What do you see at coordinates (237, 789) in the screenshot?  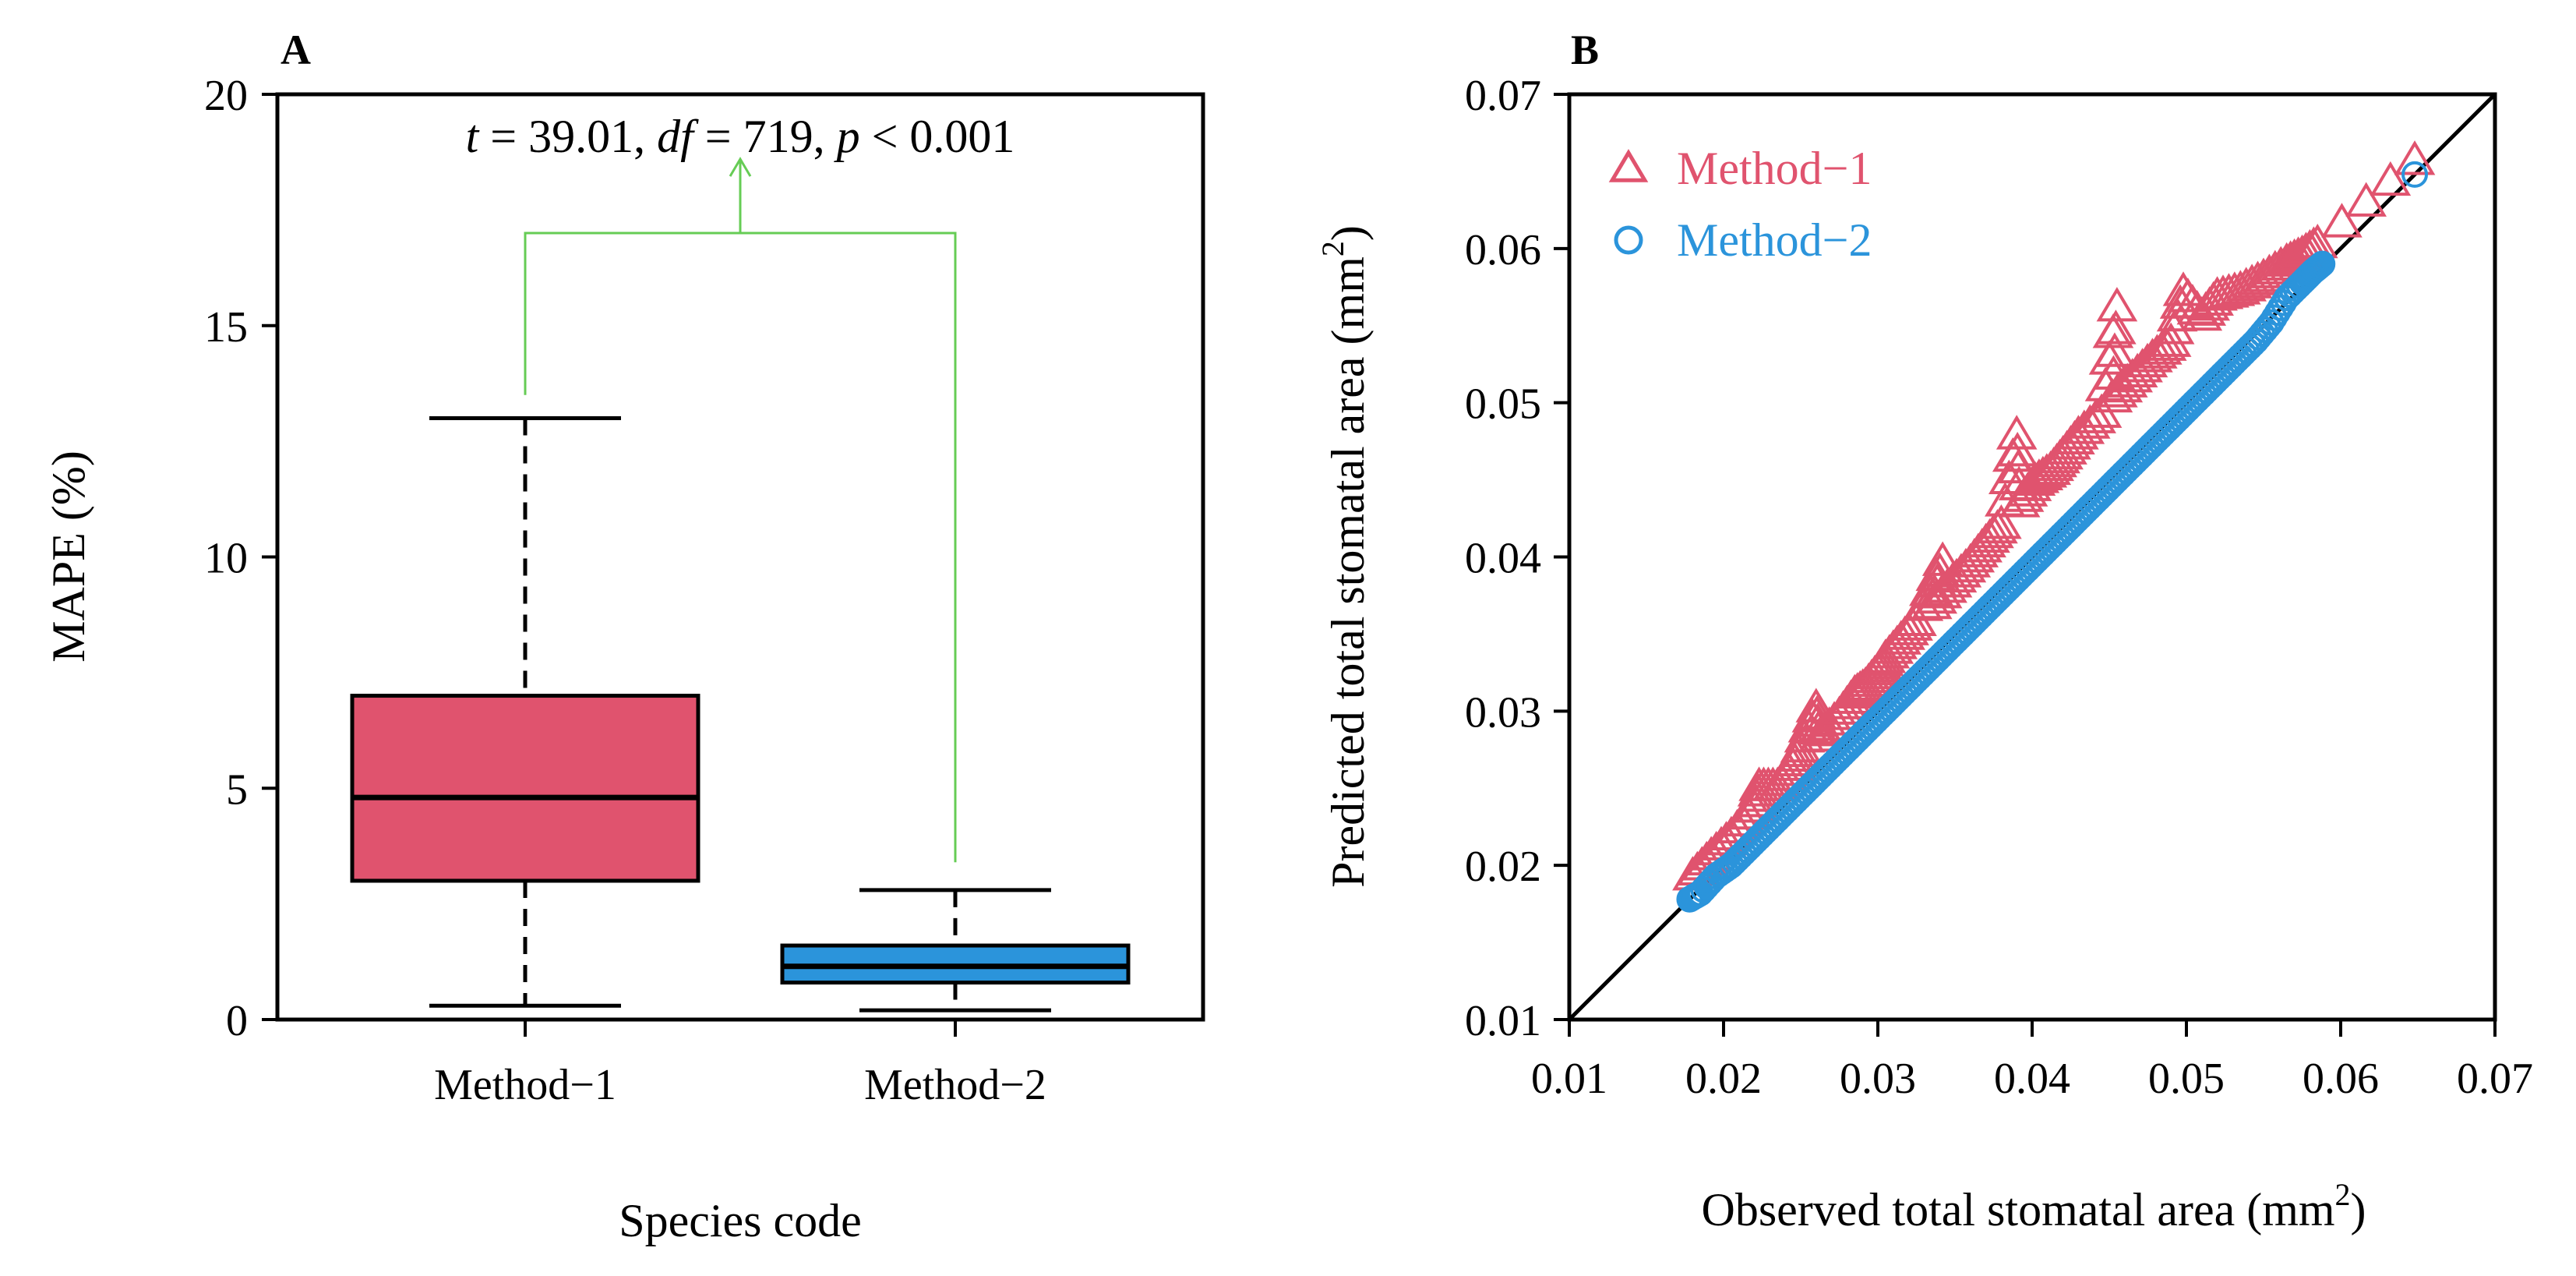 I see `y-tick-label: 5` at bounding box center [237, 789].